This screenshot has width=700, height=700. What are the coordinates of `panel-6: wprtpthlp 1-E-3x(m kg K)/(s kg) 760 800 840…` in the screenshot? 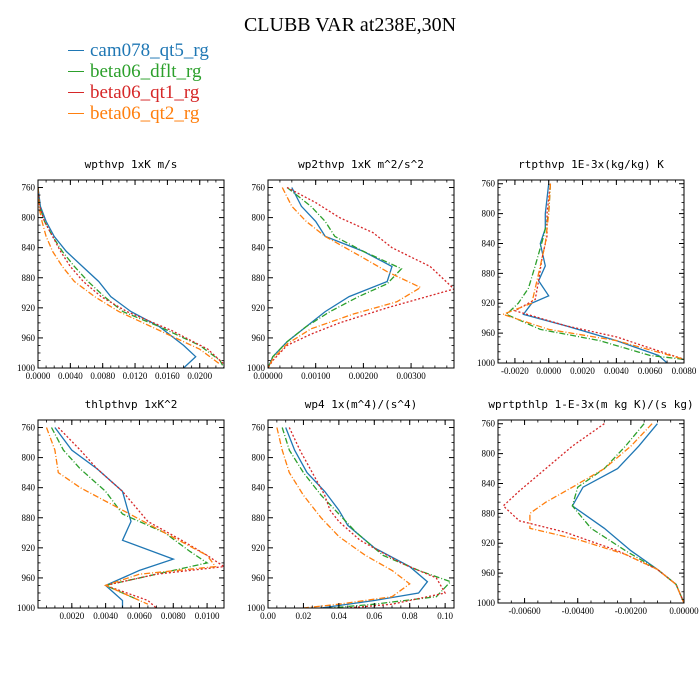 It's located at (588, 507).